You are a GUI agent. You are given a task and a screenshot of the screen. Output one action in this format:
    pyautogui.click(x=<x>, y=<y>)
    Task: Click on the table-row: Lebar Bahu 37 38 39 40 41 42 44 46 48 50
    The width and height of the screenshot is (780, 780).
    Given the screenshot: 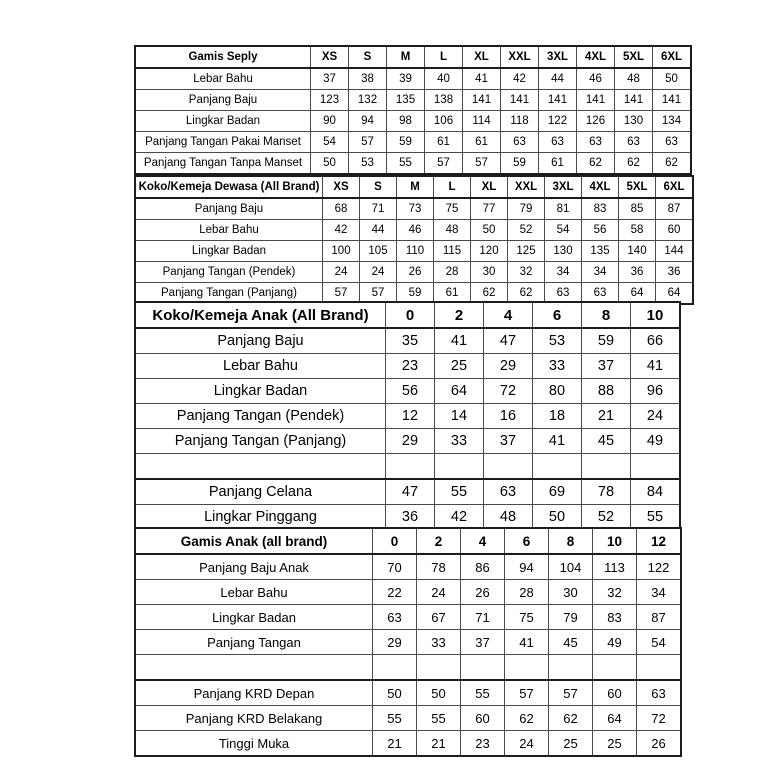 What is the action you would take?
    pyautogui.click(x=413, y=78)
    